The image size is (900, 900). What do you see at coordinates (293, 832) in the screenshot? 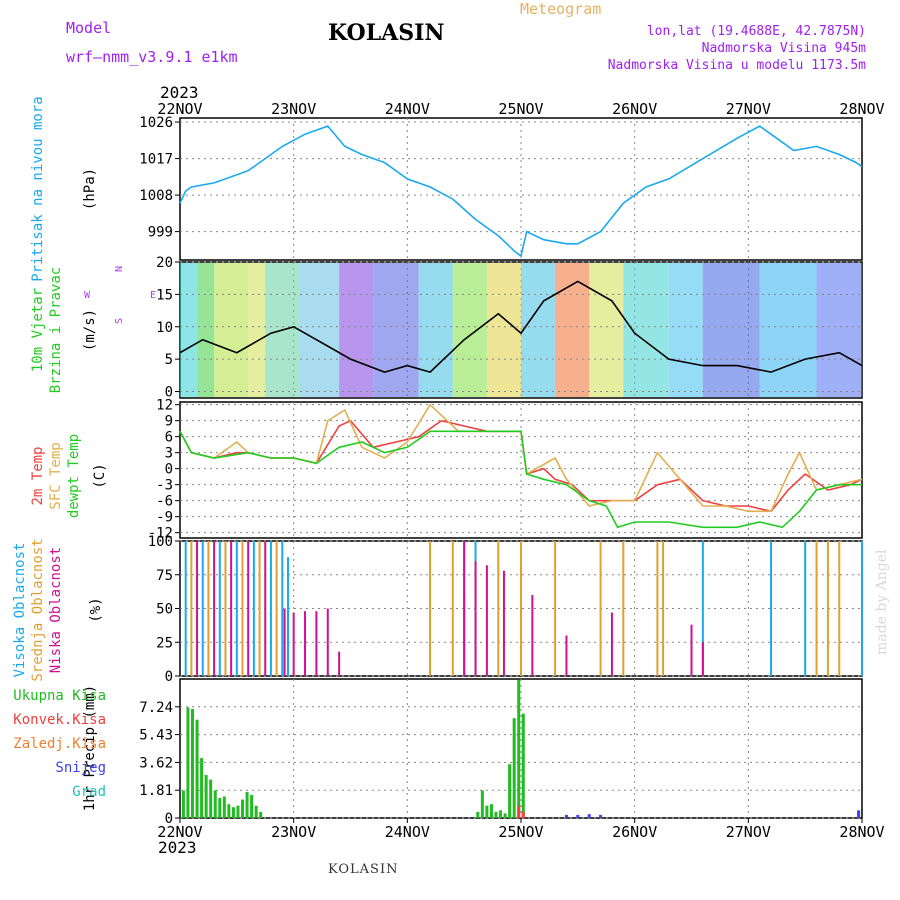
I see `x-tick-label-bottom: 23NOV` at bounding box center [293, 832].